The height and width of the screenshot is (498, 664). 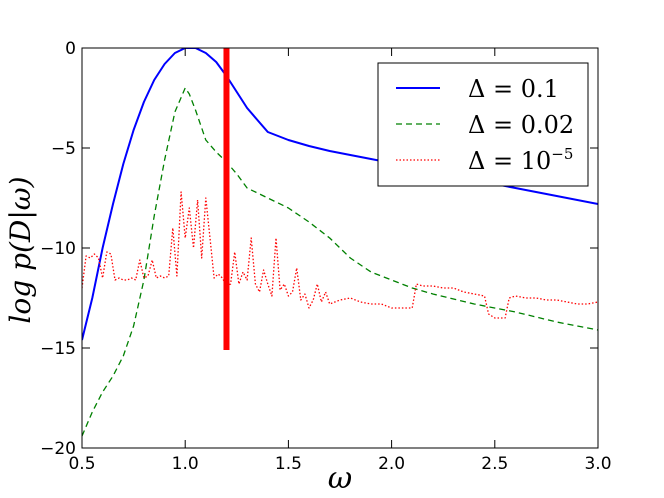 I want to click on x-tick-label: 1.5, so click(x=288, y=464).